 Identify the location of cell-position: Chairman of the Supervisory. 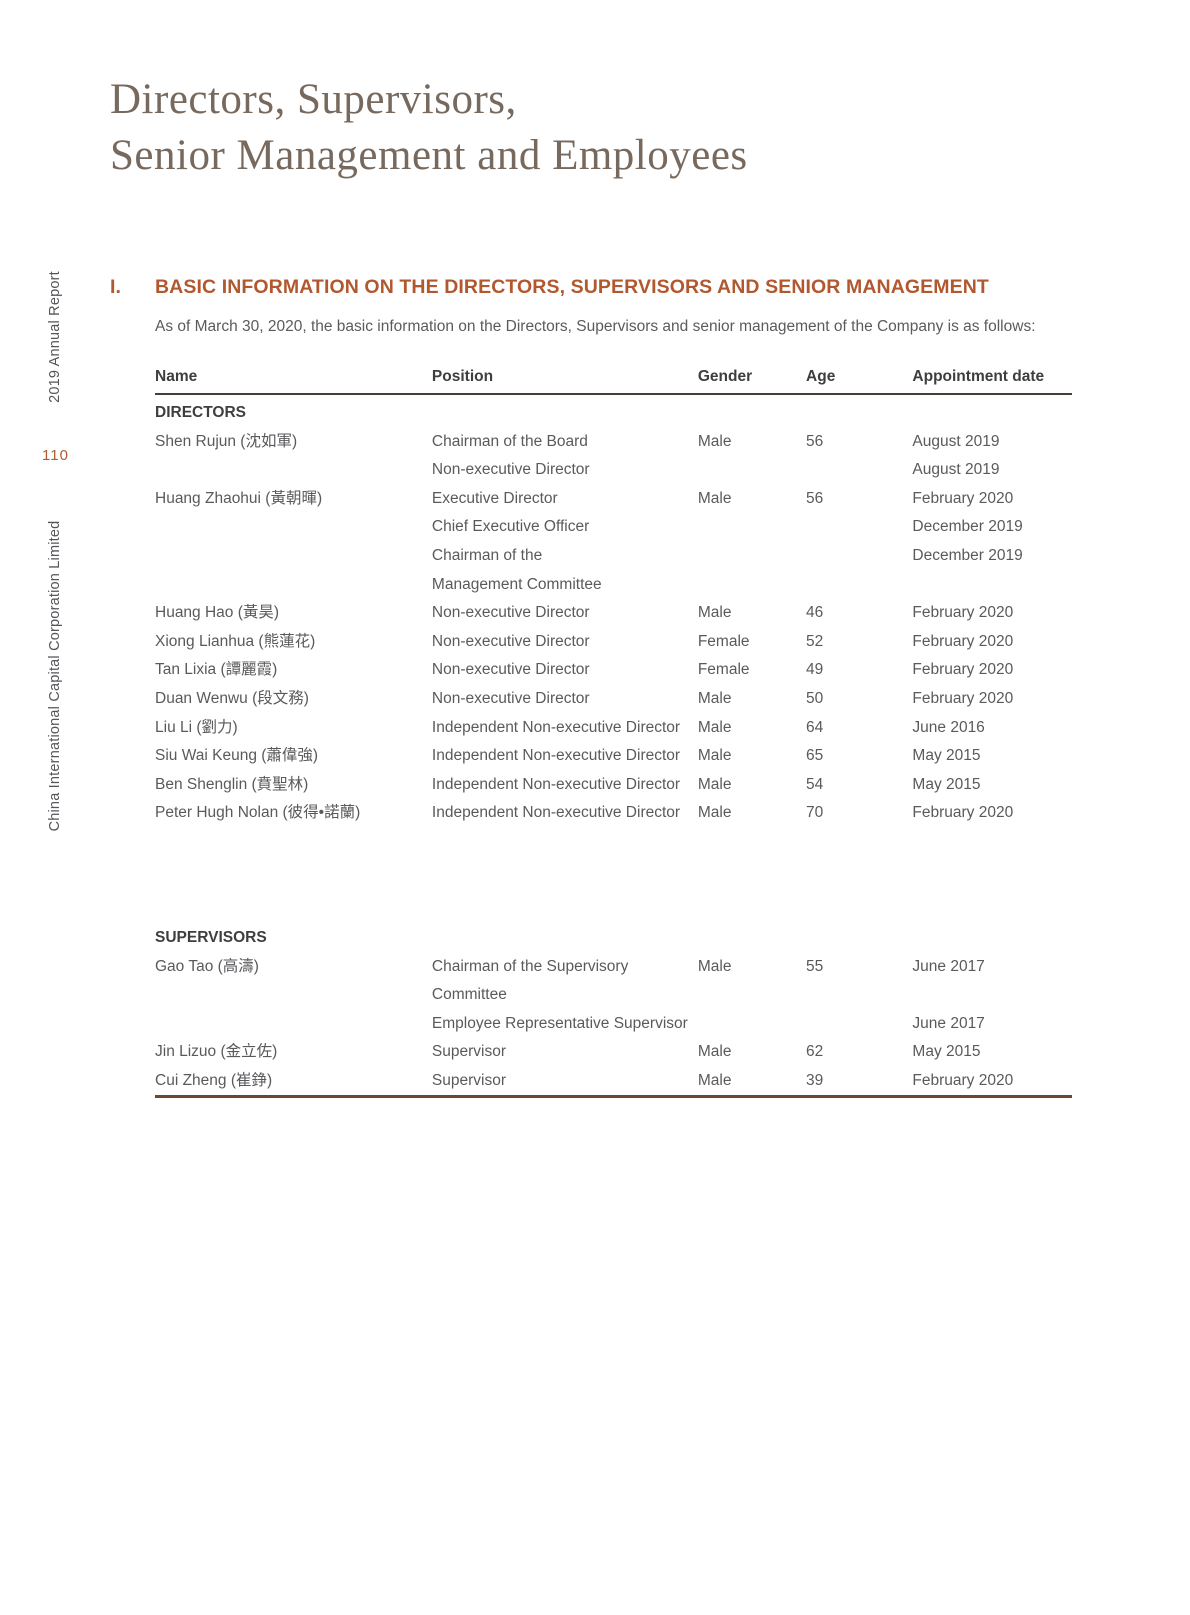
(530, 966).